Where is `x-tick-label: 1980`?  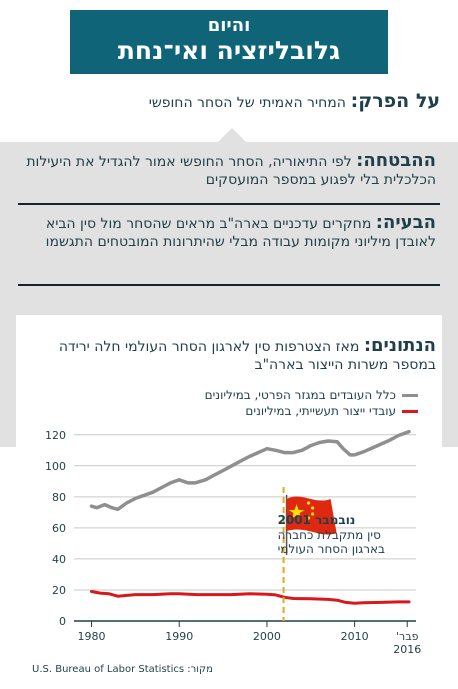
x-tick-label: 1980 is located at coordinates (92, 636).